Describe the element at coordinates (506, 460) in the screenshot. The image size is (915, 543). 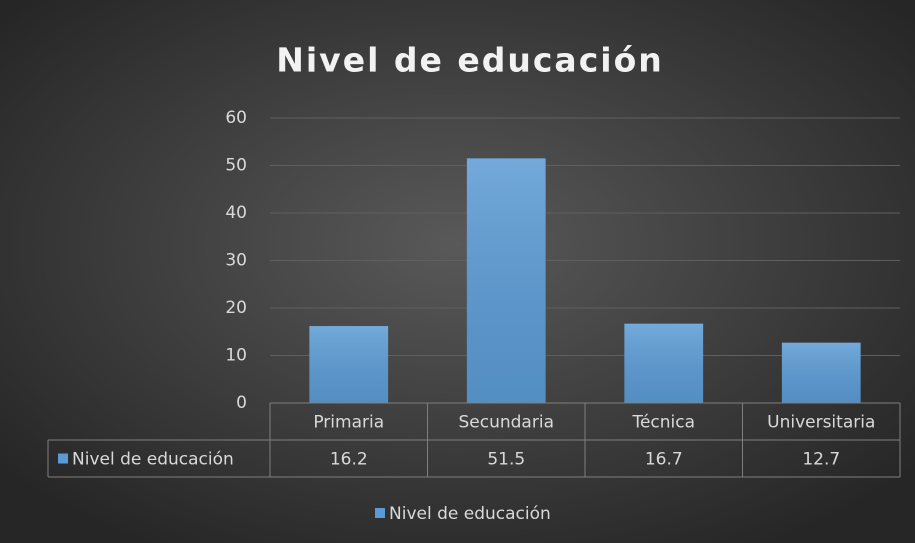
I see `table-value: 51.5` at that location.